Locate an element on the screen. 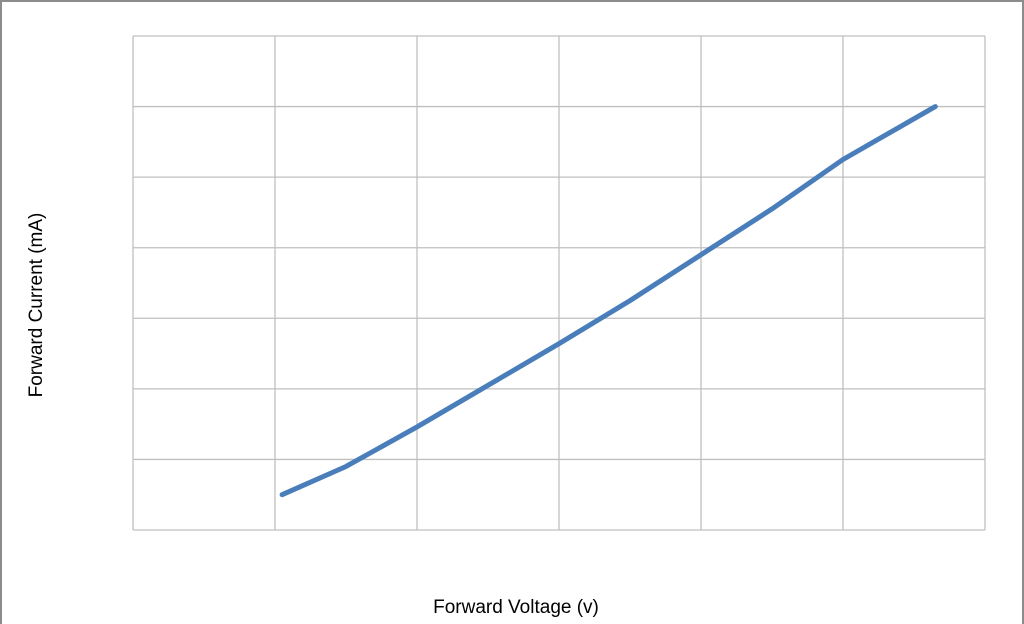 The image size is (1024, 624). x-axis-label: Forward Voltage (v) is located at coordinates (516, 607).